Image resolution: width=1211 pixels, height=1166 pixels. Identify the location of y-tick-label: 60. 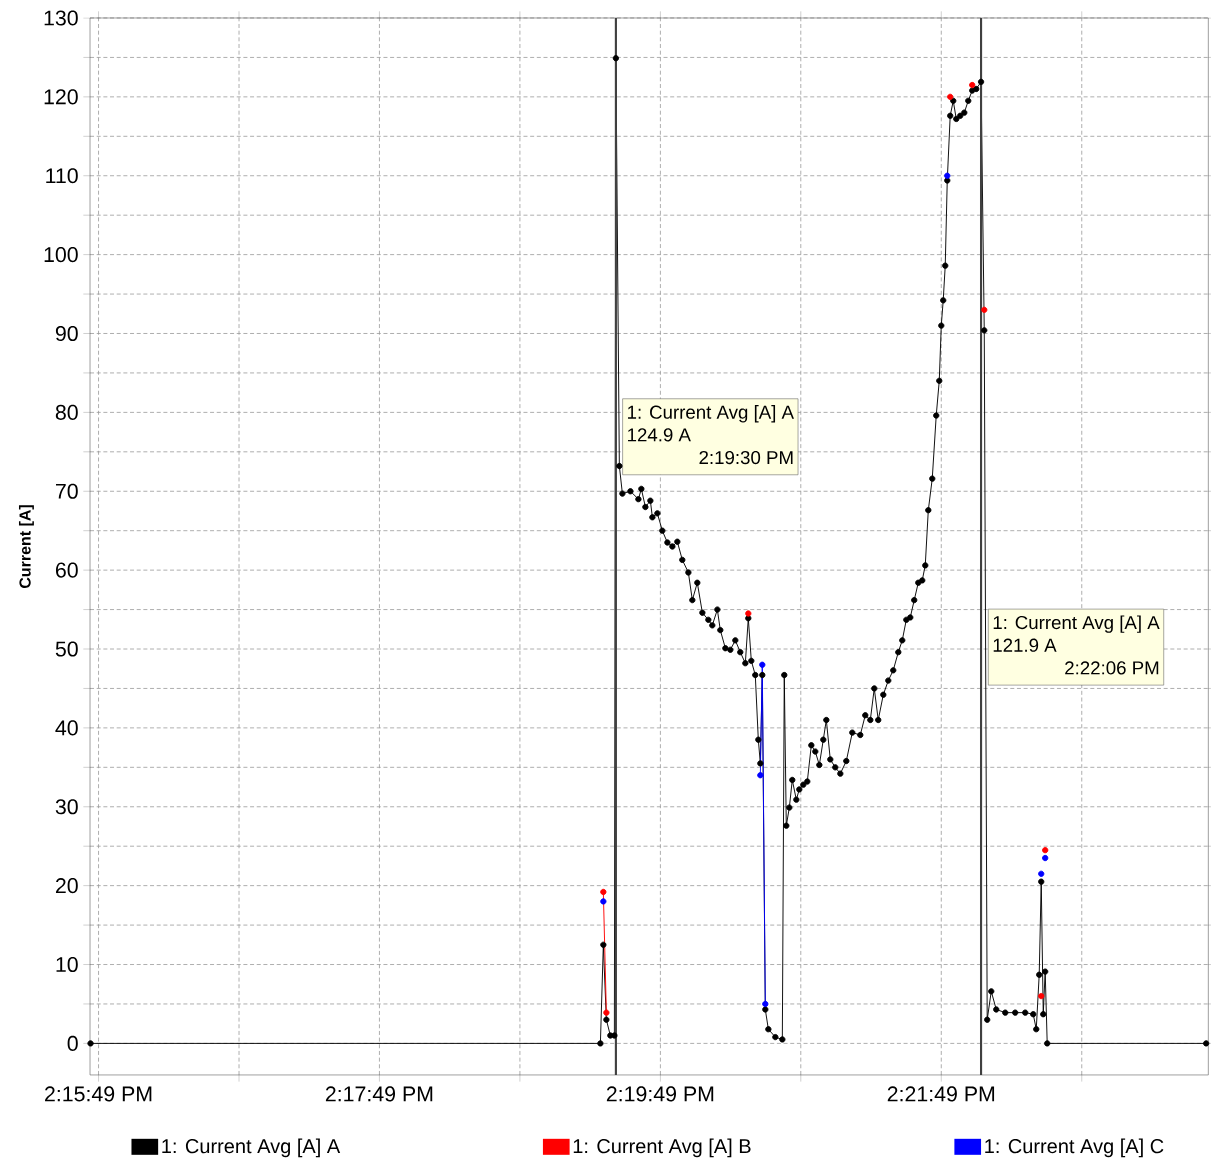
(67, 570).